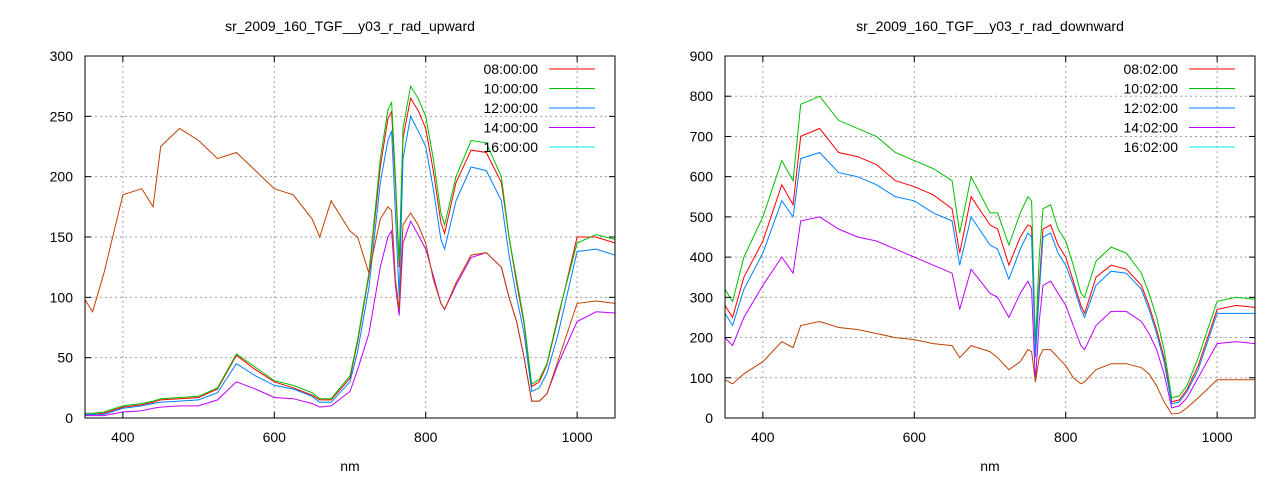  I want to click on legend-label: 08:02:00, so click(1151, 69).